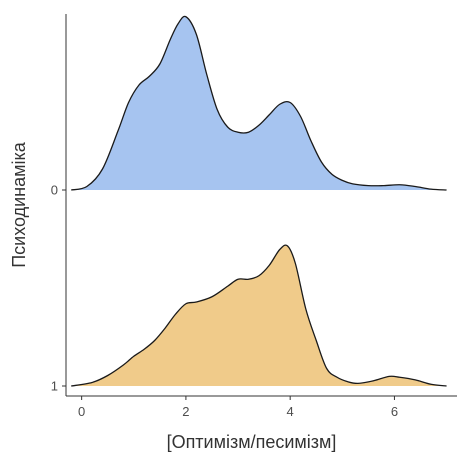 The width and height of the screenshot is (457, 457). I want to click on y-tick-label: 0, so click(54, 190).